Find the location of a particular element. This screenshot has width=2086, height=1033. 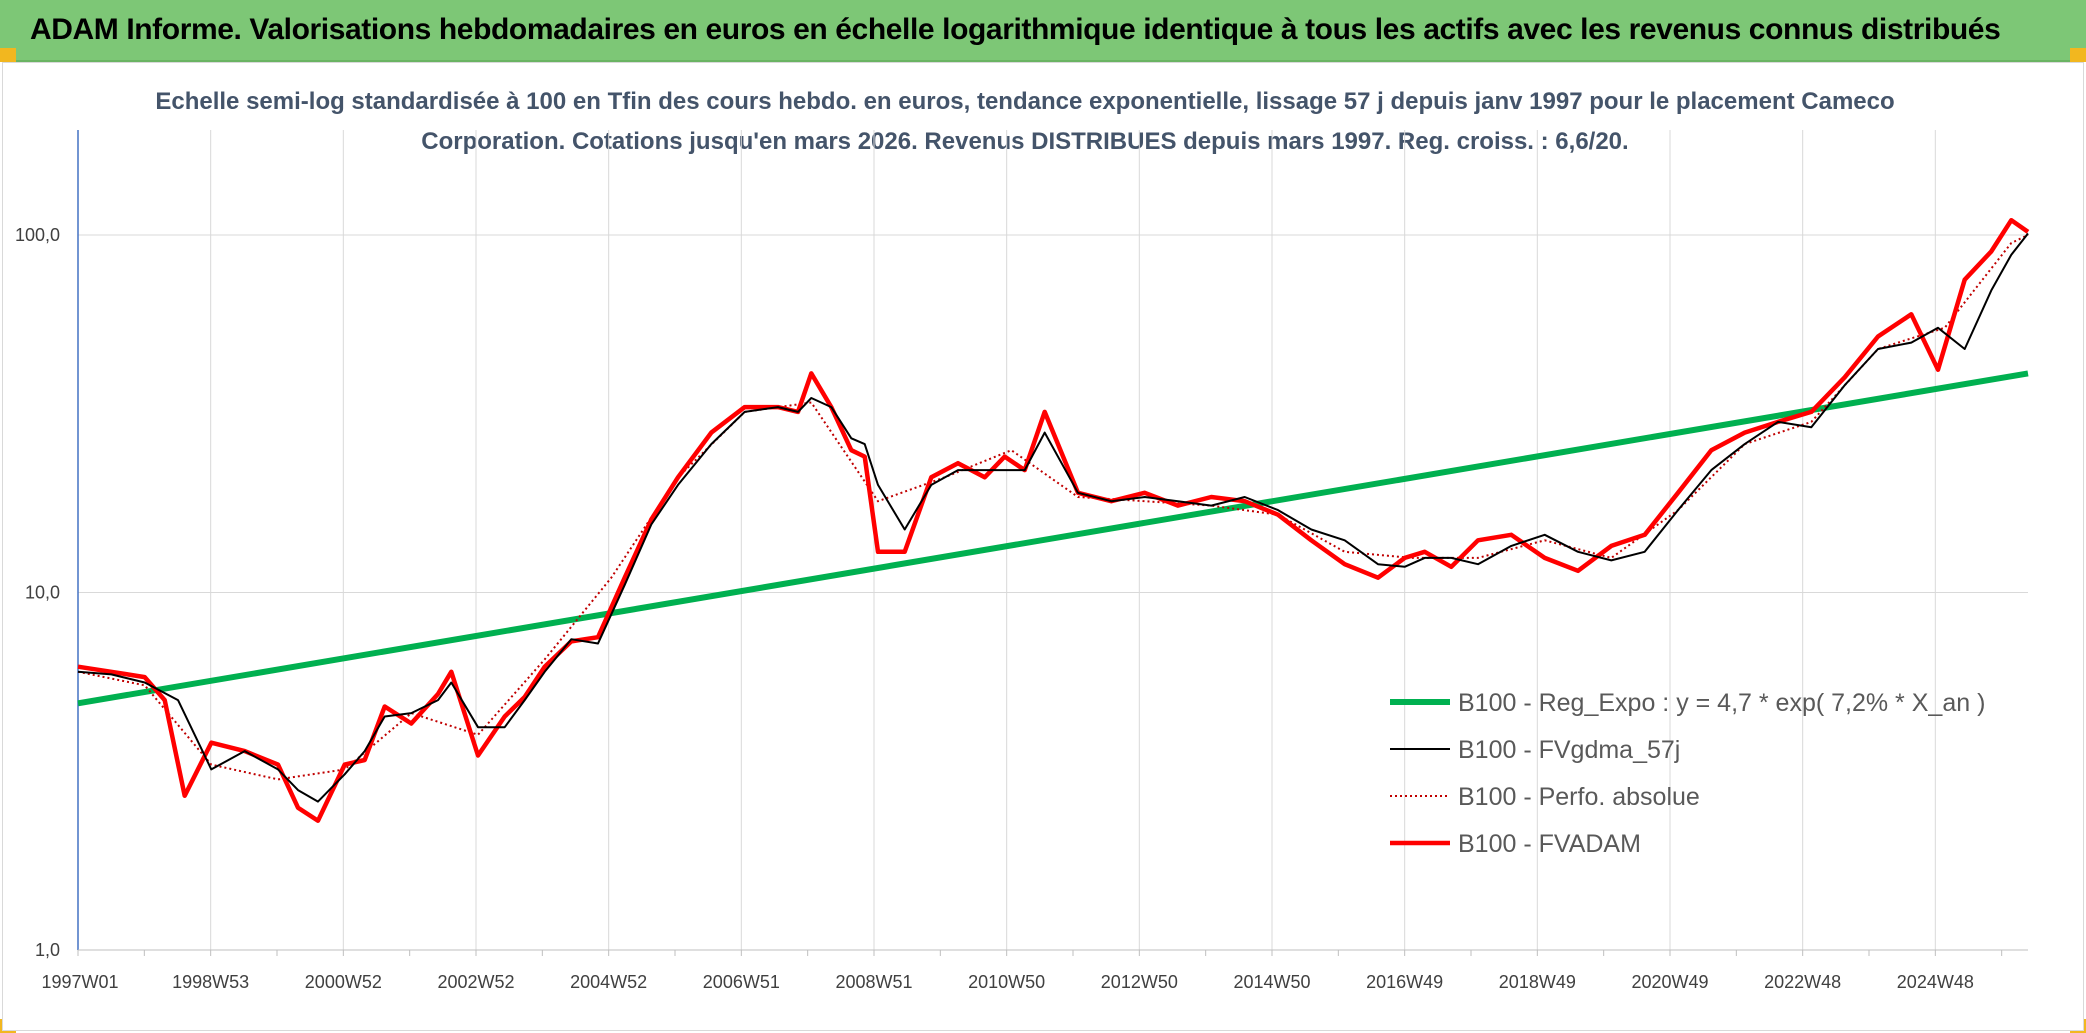

legend-label-perfo-: B100 - Perfo. absolue is located at coordinates (1579, 797).